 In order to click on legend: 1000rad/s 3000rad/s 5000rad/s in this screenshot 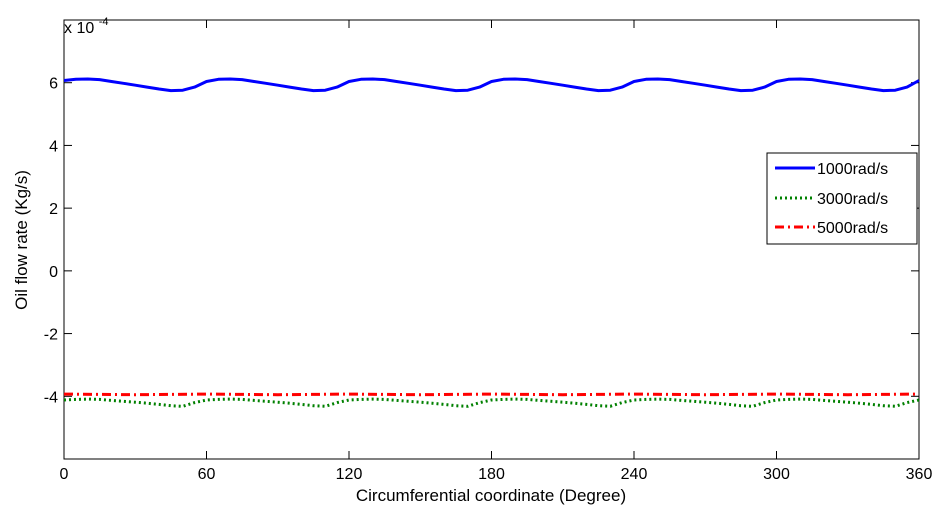, I will do `click(842, 198)`.